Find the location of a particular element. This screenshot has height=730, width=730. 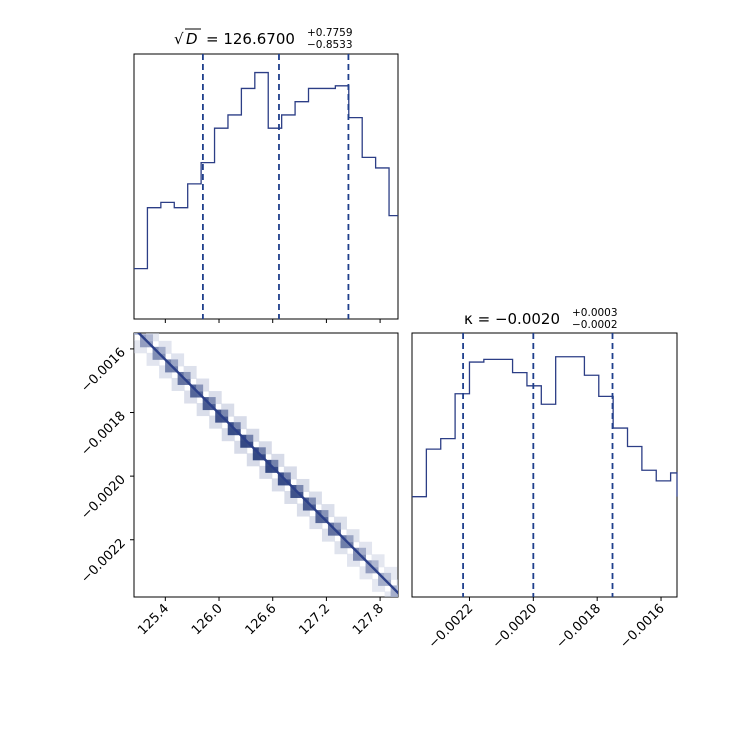

title-sqrt-D: D is located at coordinates (192, 39).